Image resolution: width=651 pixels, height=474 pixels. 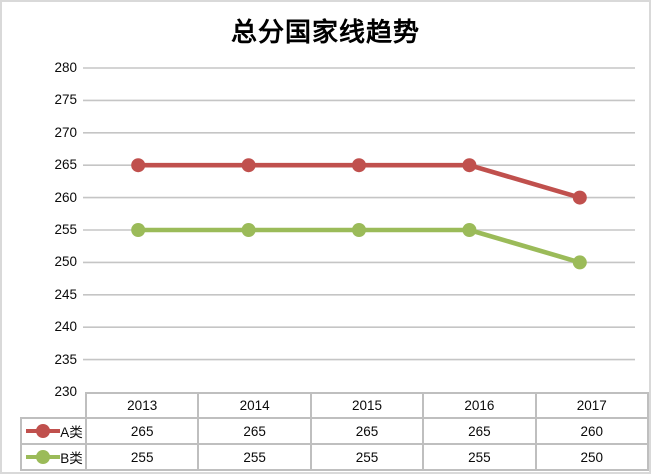 I want to click on y-axis-tick-label: 240, so click(x=65, y=327).